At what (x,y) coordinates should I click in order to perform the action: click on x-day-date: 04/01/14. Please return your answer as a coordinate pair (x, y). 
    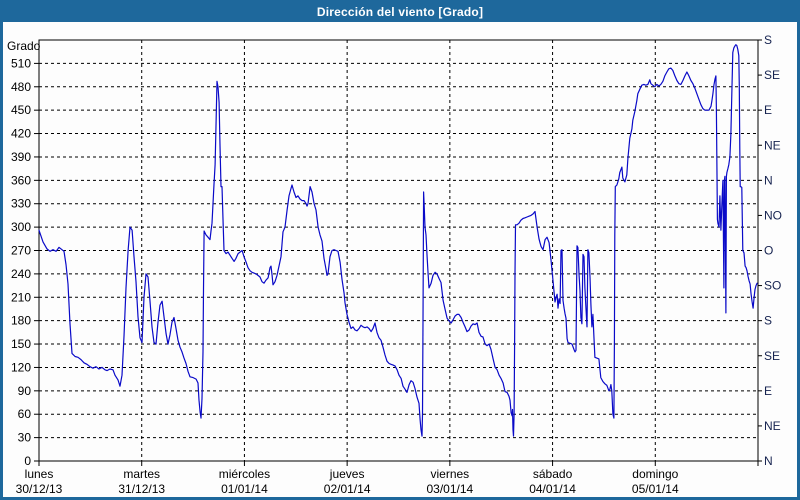
    Looking at the image, I should click on (552, 489).